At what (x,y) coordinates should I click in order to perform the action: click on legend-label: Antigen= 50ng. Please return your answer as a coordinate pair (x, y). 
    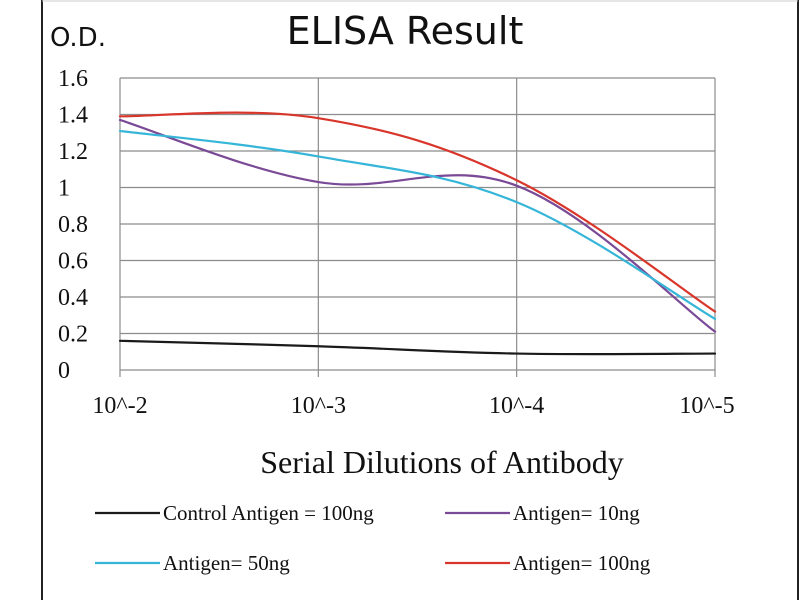
    Looking at the image, I should click on (226, 563).